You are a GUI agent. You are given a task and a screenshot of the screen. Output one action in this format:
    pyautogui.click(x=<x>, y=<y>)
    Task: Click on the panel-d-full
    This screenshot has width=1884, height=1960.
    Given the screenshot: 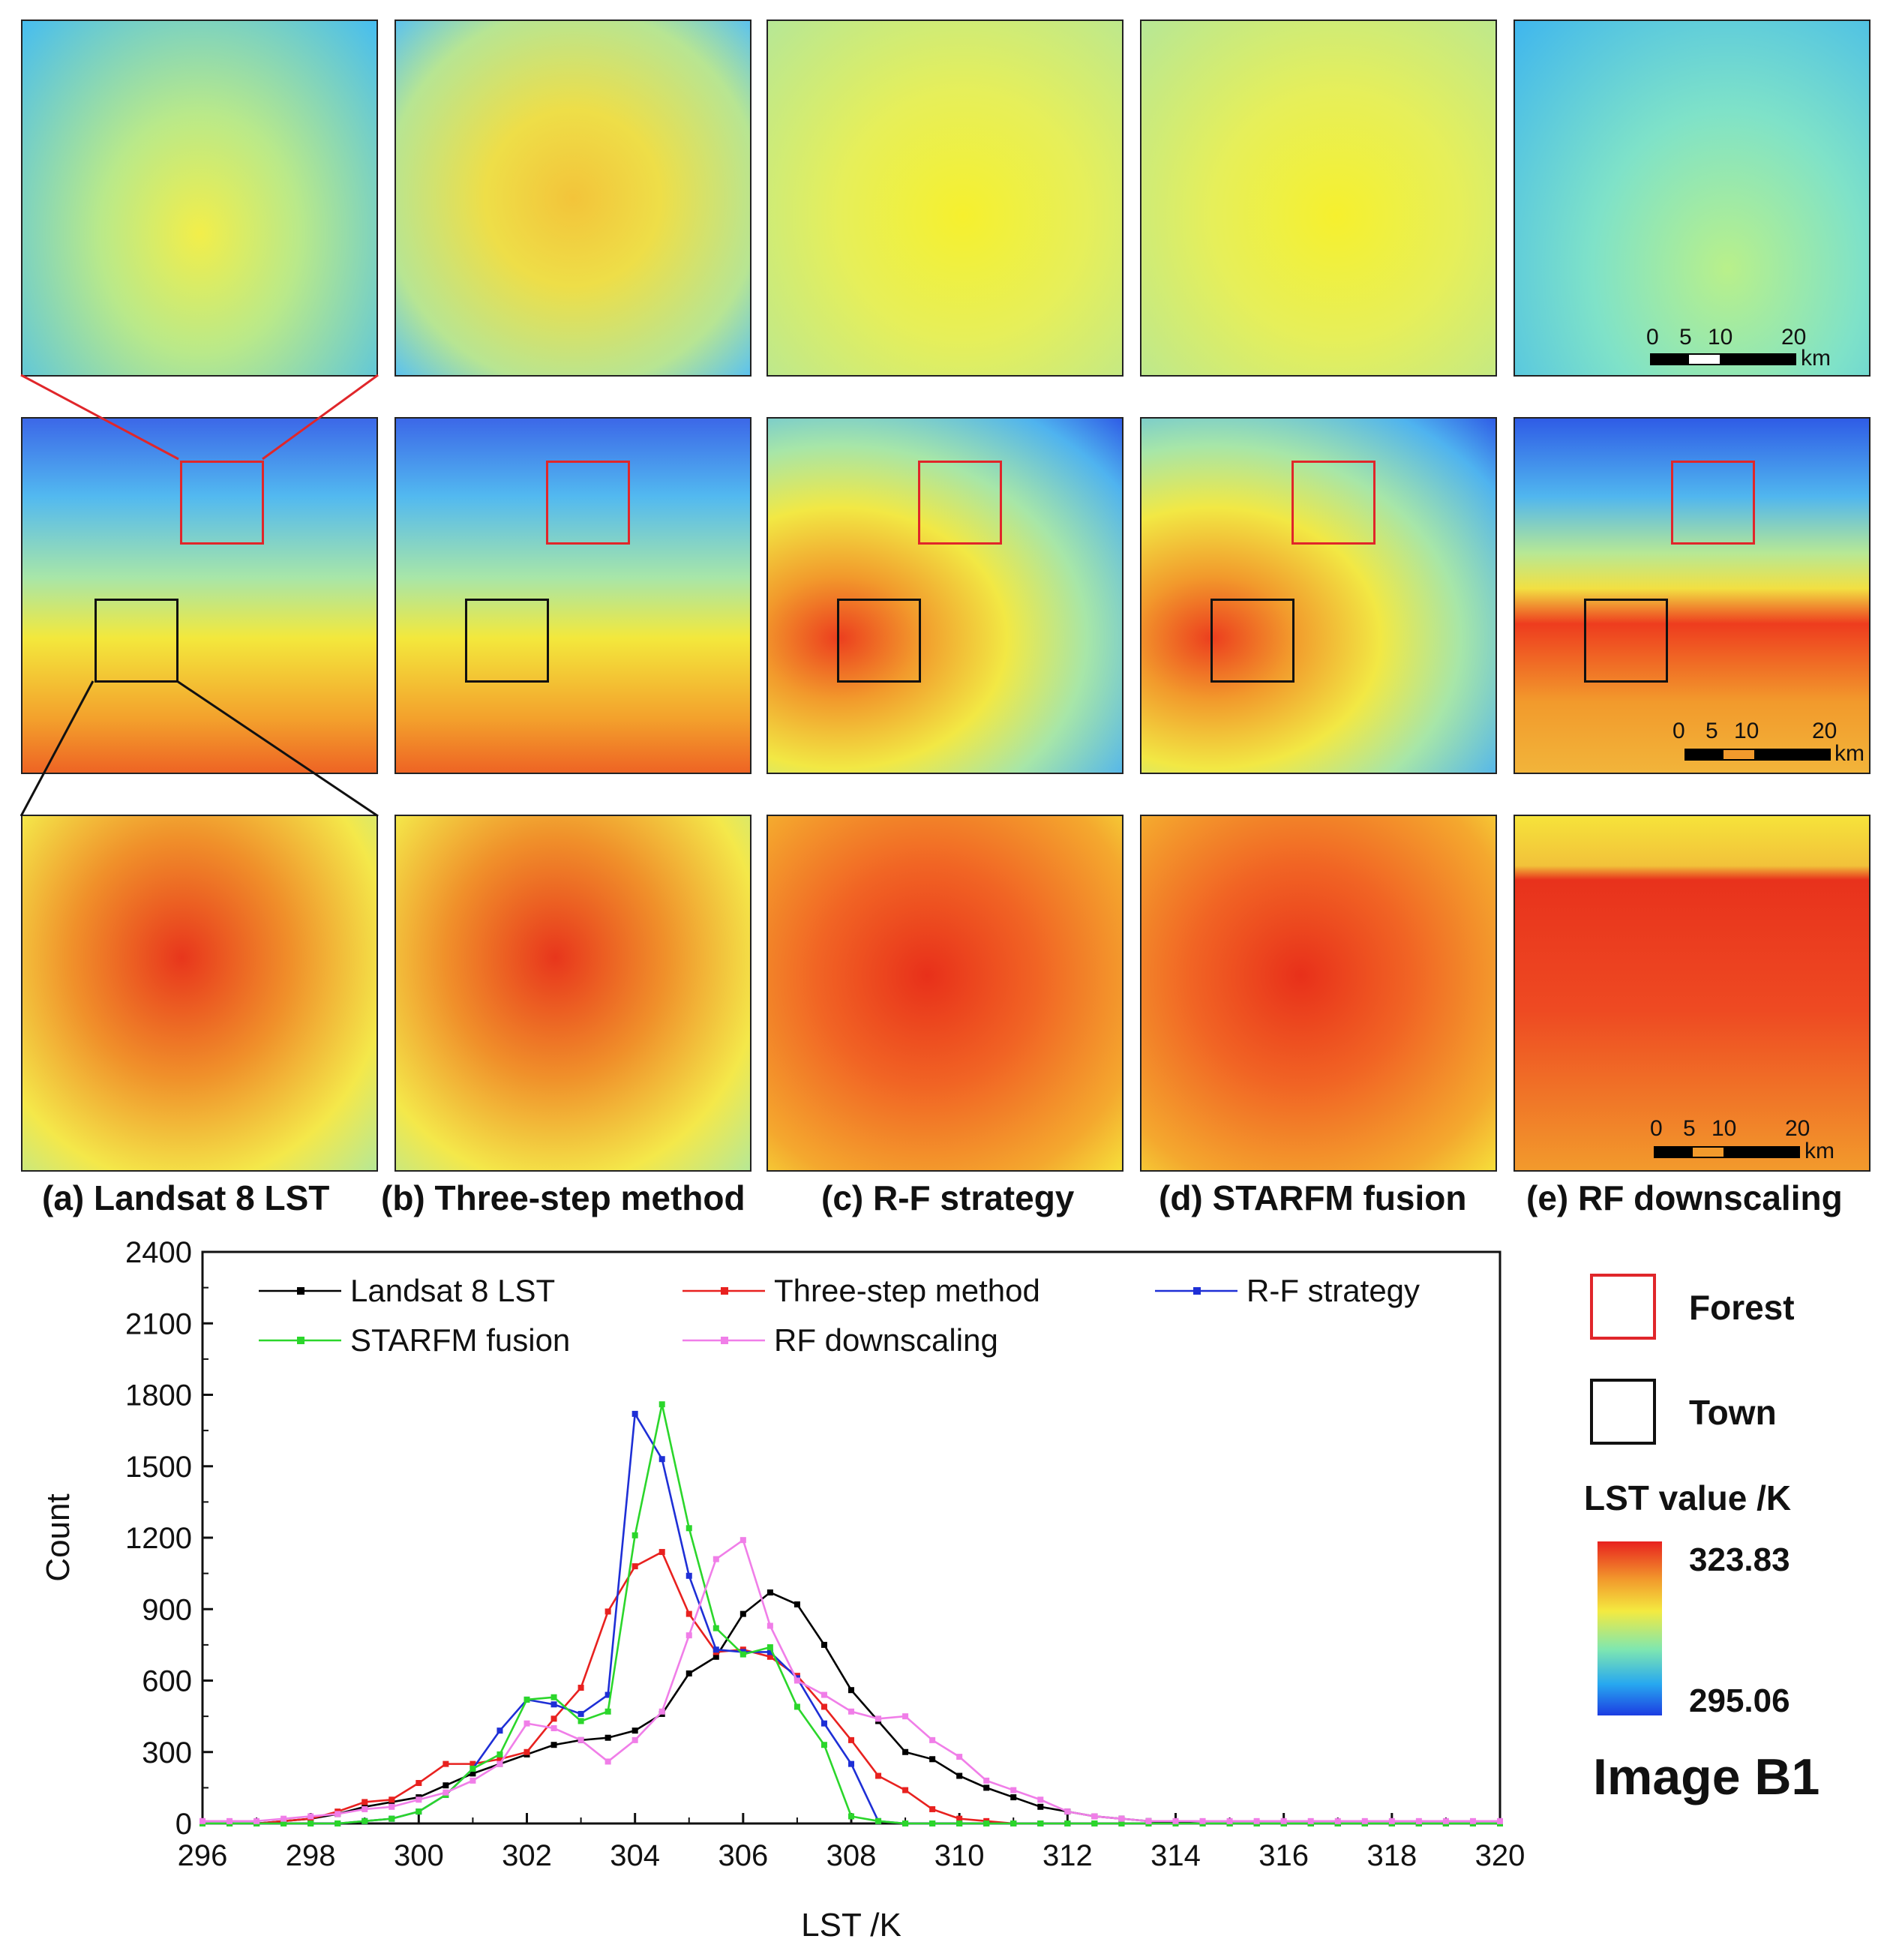 What is the action you would take?
    pyautogui.click(x=1318, y=596)
    